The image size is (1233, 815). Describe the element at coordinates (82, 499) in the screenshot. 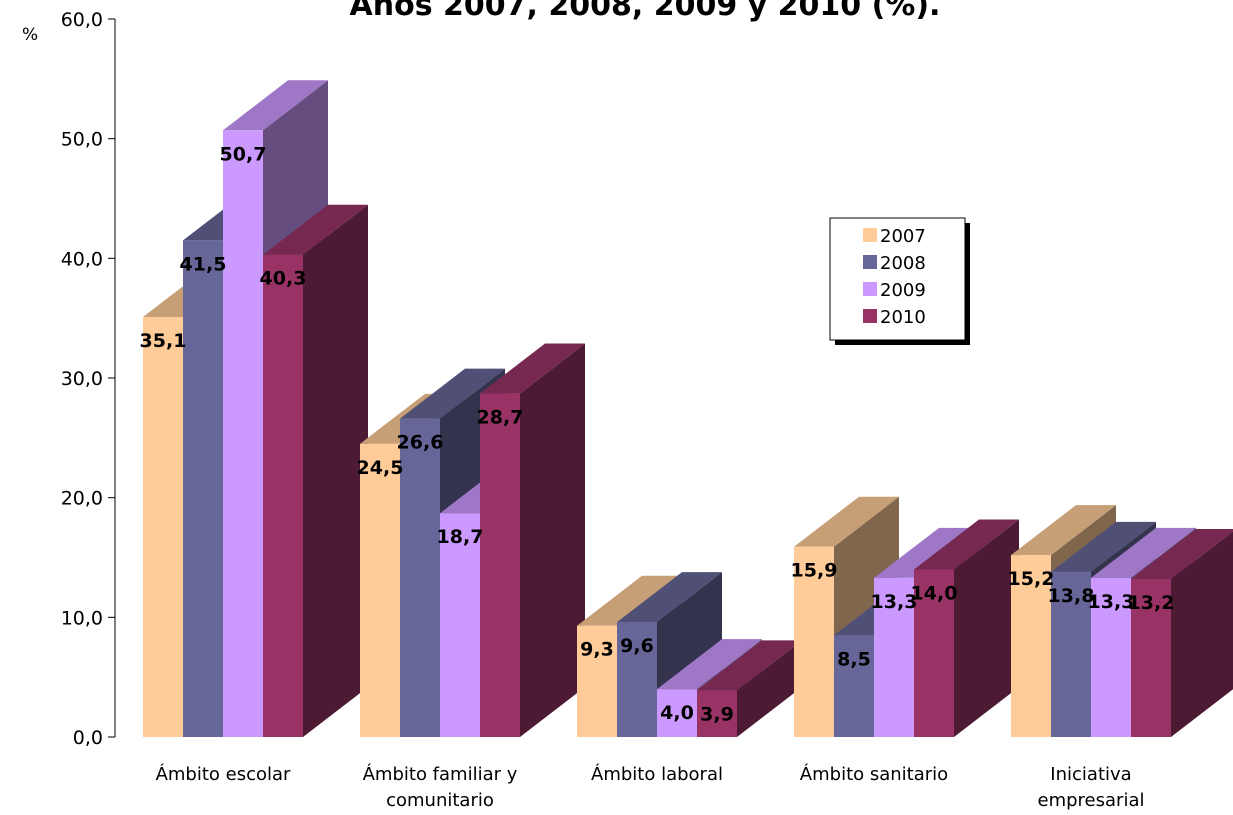

I see `y-tick-label: 20,0` at that location.